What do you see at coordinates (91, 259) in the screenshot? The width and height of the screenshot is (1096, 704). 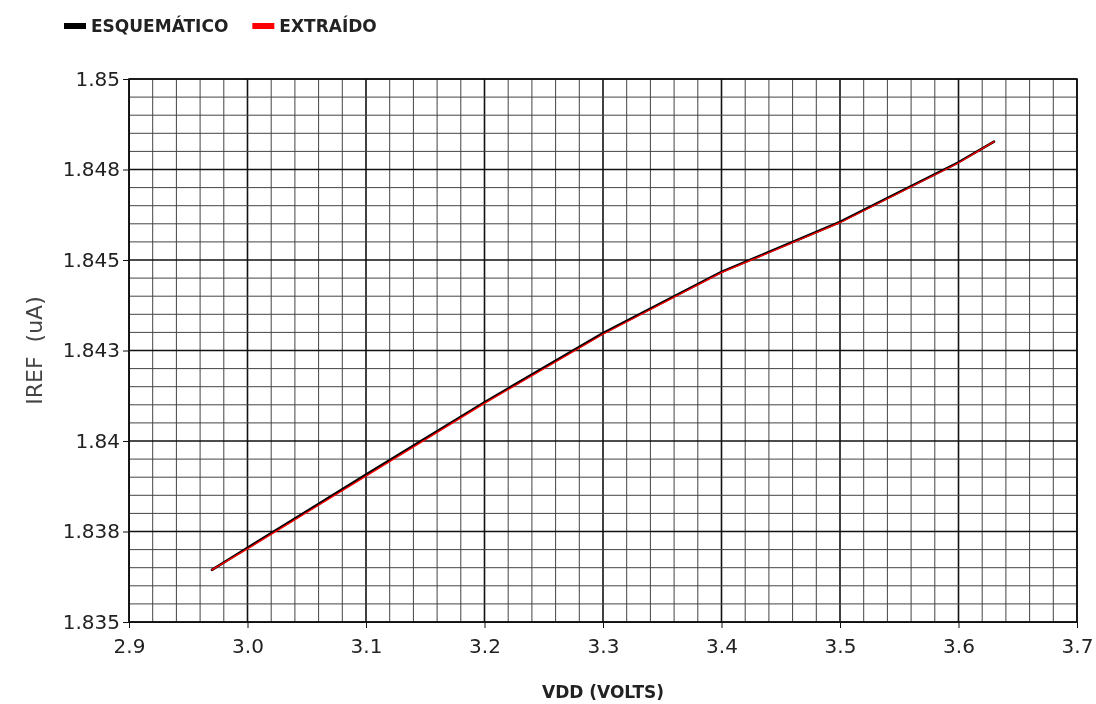 I see `y-tick-label: 1.845` at bounding box center [91, 259].